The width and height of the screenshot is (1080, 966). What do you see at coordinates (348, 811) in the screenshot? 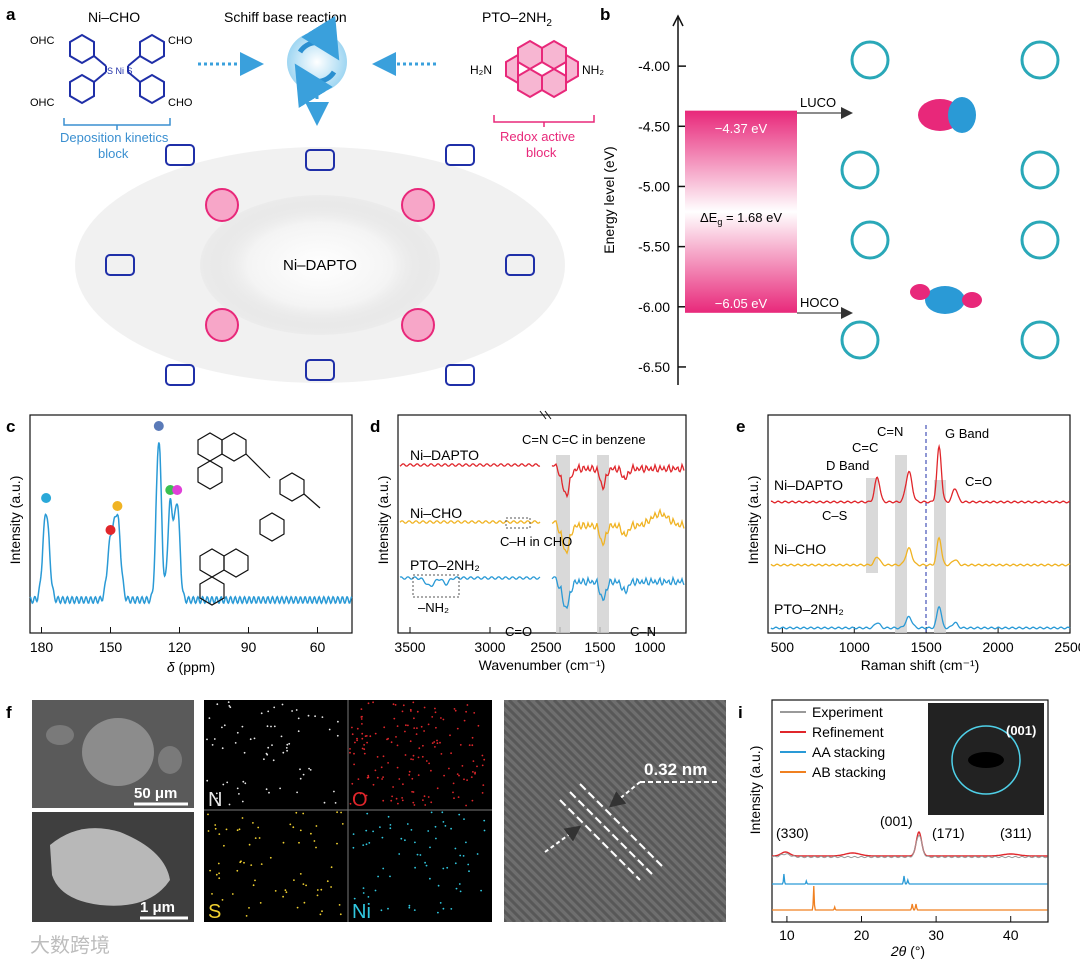
I see `panel-g: g N O S Ni` at bounding box center [348, 811].